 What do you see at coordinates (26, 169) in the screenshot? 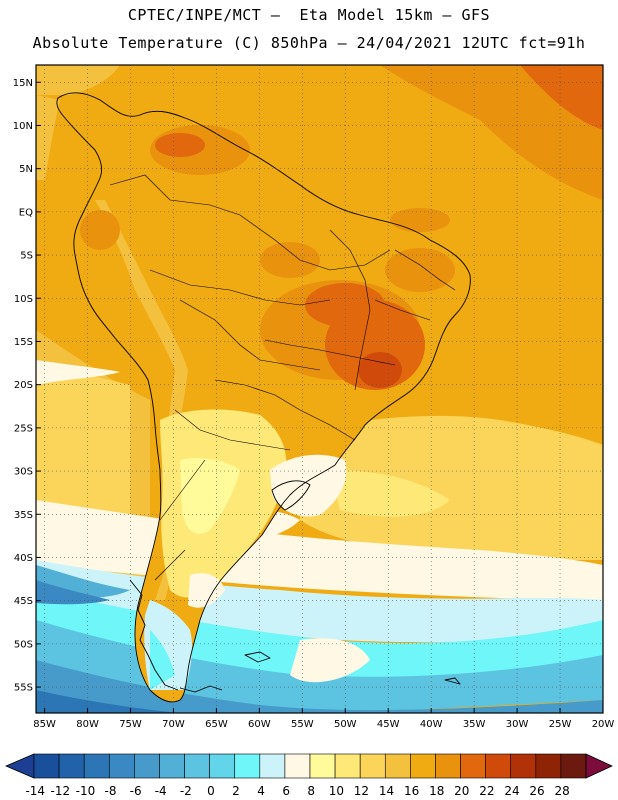
I see `lat-tick-label: 5N` at bounding box center [26, 169].